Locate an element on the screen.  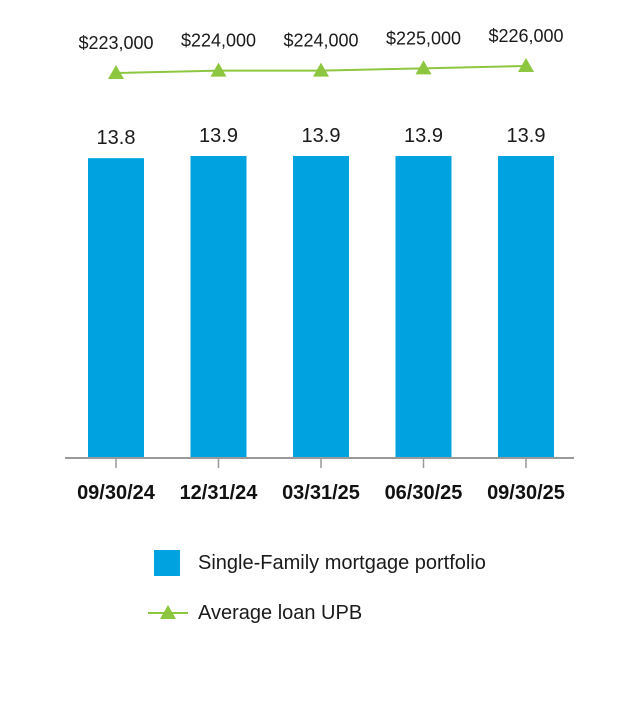
legend-label-upb: Average loan UPB is located at coordinates (280, 612).